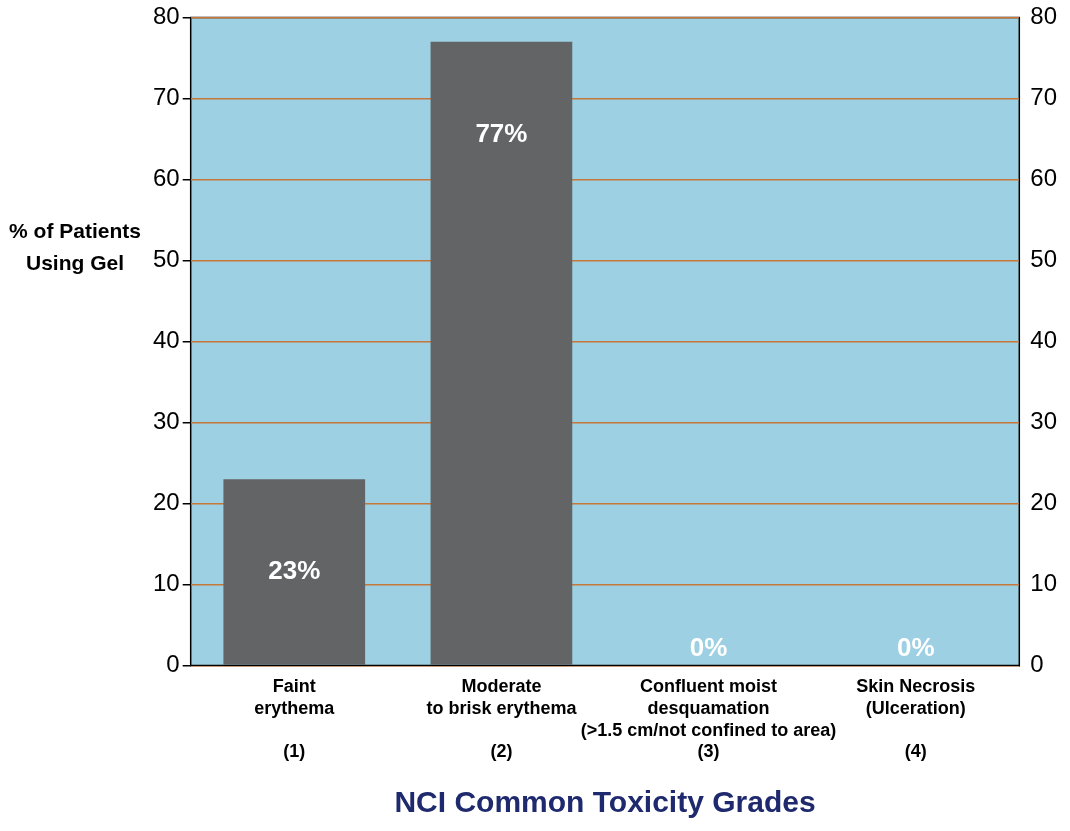  What do you see at coordinates (166, 340) in the screenshot?
I see `y-tick-label: 40` at bounding box center [166, 340].